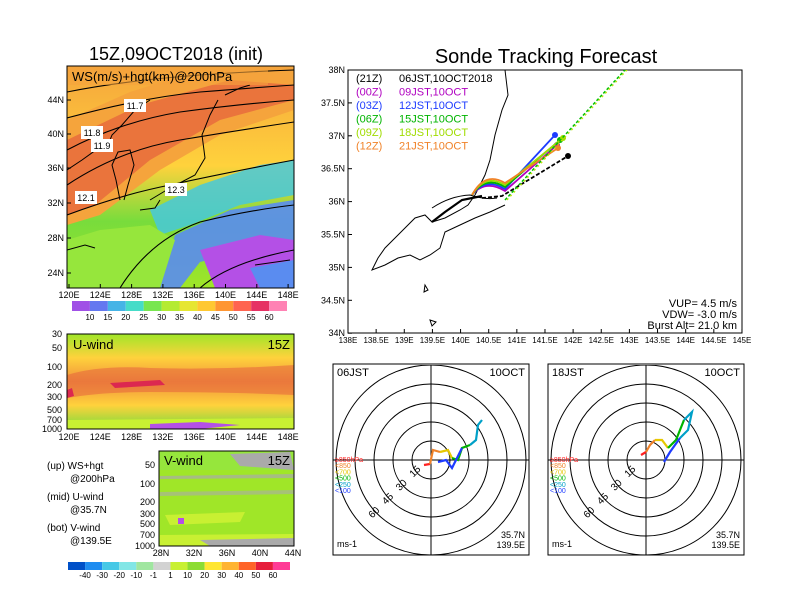  What do you see at coordinates (723, 373) in the screenshot?
I see `hodograph-date: 10OCT` at bounding box center [723, 373].